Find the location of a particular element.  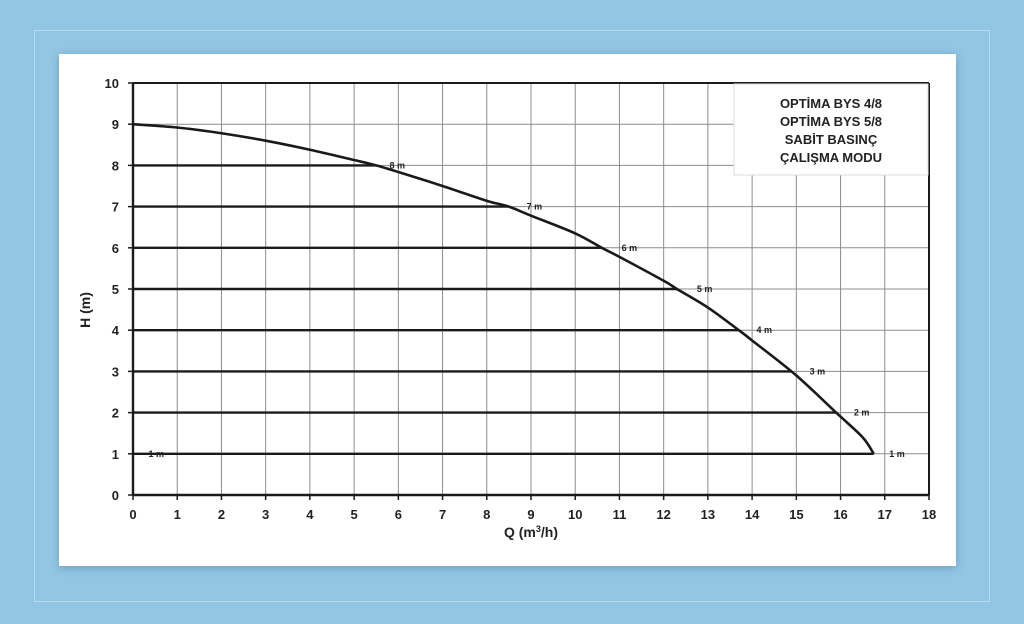

x-tick-label: 15 is located at coordinates (796, 514).